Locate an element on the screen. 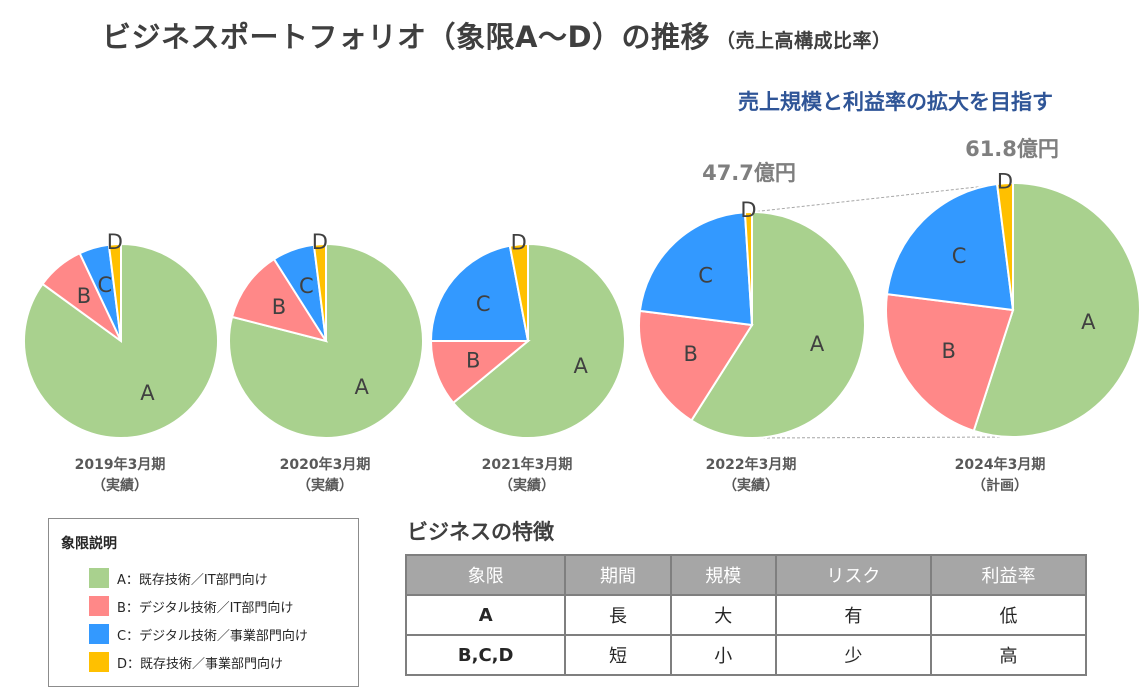 This screenshot has height=693, width=1147. header-period: 期間 is located at coordinates (618, 575).